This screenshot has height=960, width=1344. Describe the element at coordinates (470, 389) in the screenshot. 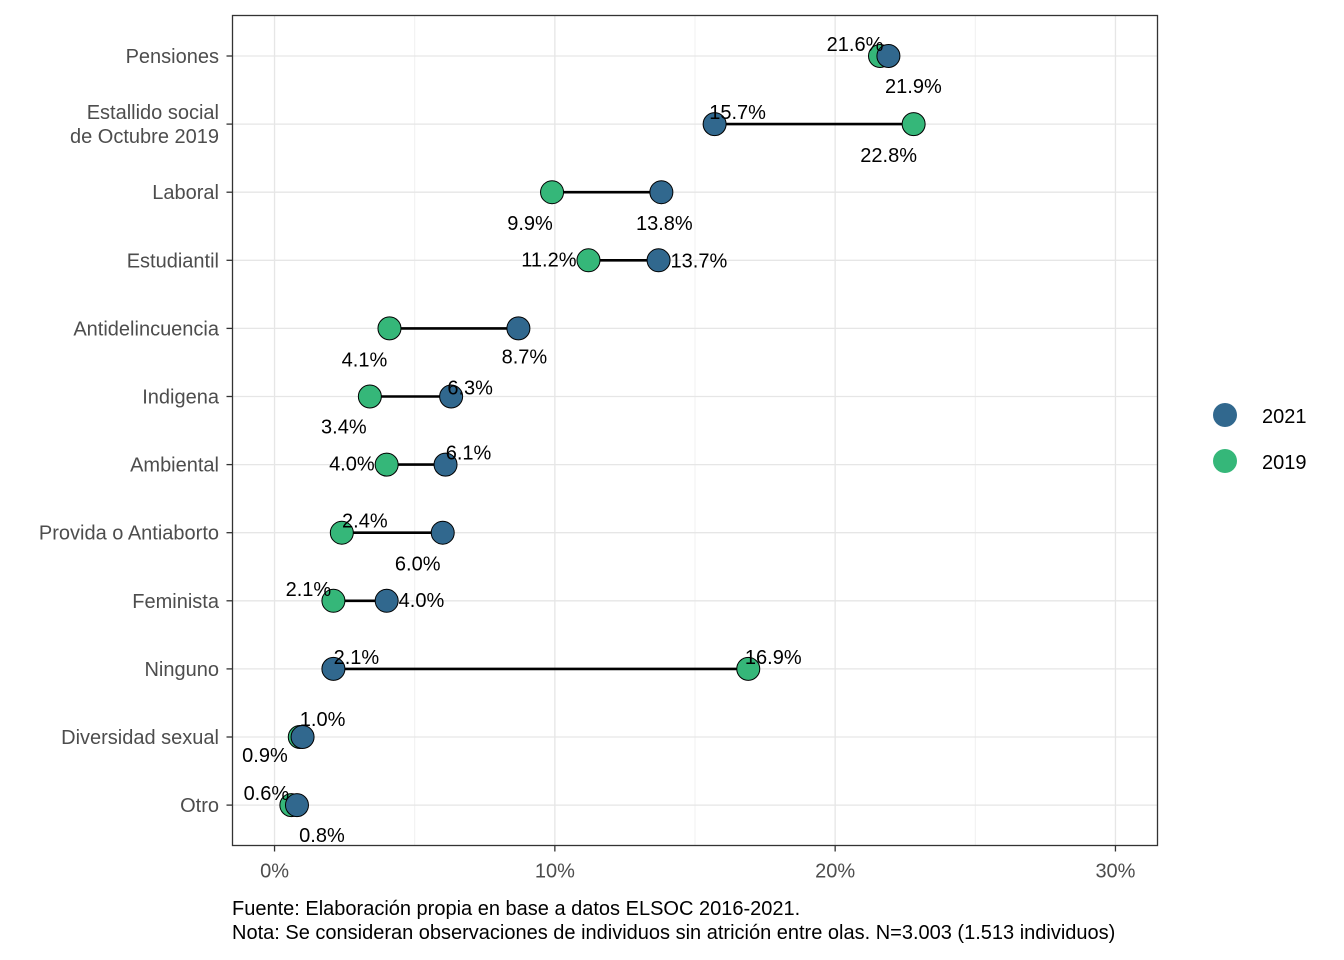

I see `value-label-2021: 6.3%` at that location.